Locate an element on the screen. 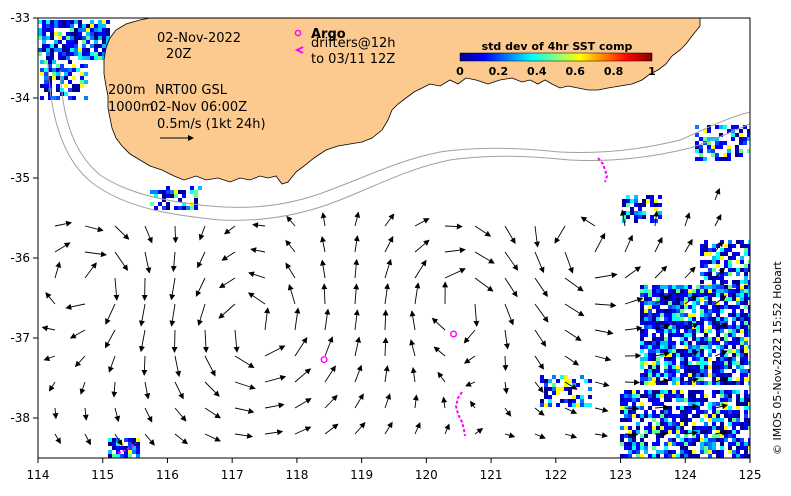 Image resolution: width=791 pixels, height=496 pixels. colorbar-tick-label: 0.6 is located at coordinates (575, 71).